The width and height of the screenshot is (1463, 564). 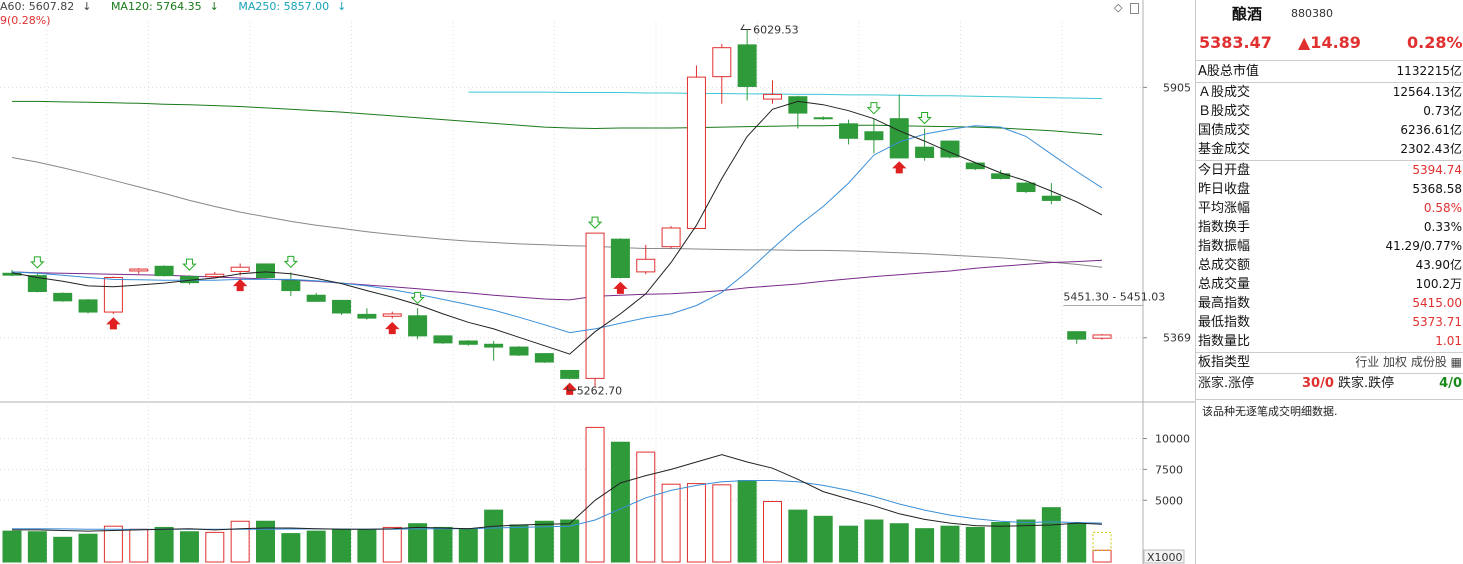 What do you see at coordinates (1114, 296) in the screenshot?
I see `range-annotation: 5451.30 - 5451.03` at bounding box center [1114, 296].